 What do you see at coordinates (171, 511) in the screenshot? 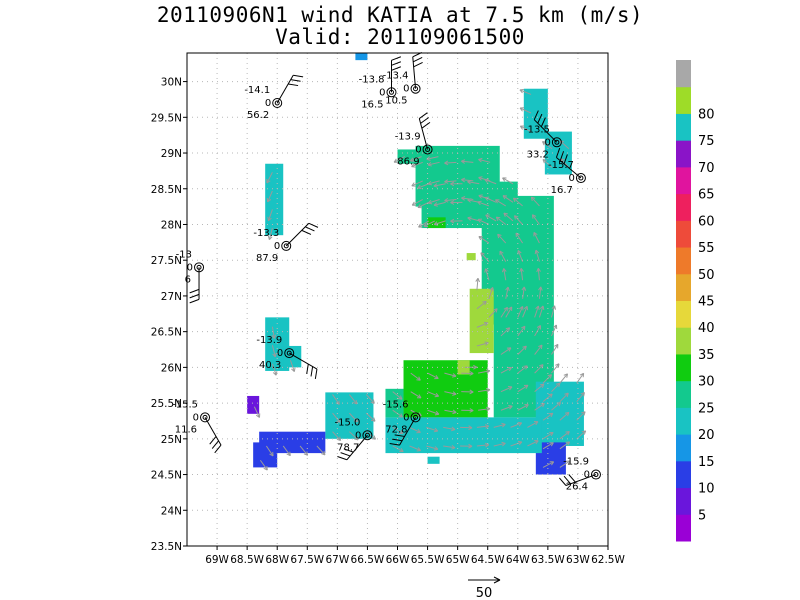
I see `y-tick-label: 24N` at bounding box center [171, 511].